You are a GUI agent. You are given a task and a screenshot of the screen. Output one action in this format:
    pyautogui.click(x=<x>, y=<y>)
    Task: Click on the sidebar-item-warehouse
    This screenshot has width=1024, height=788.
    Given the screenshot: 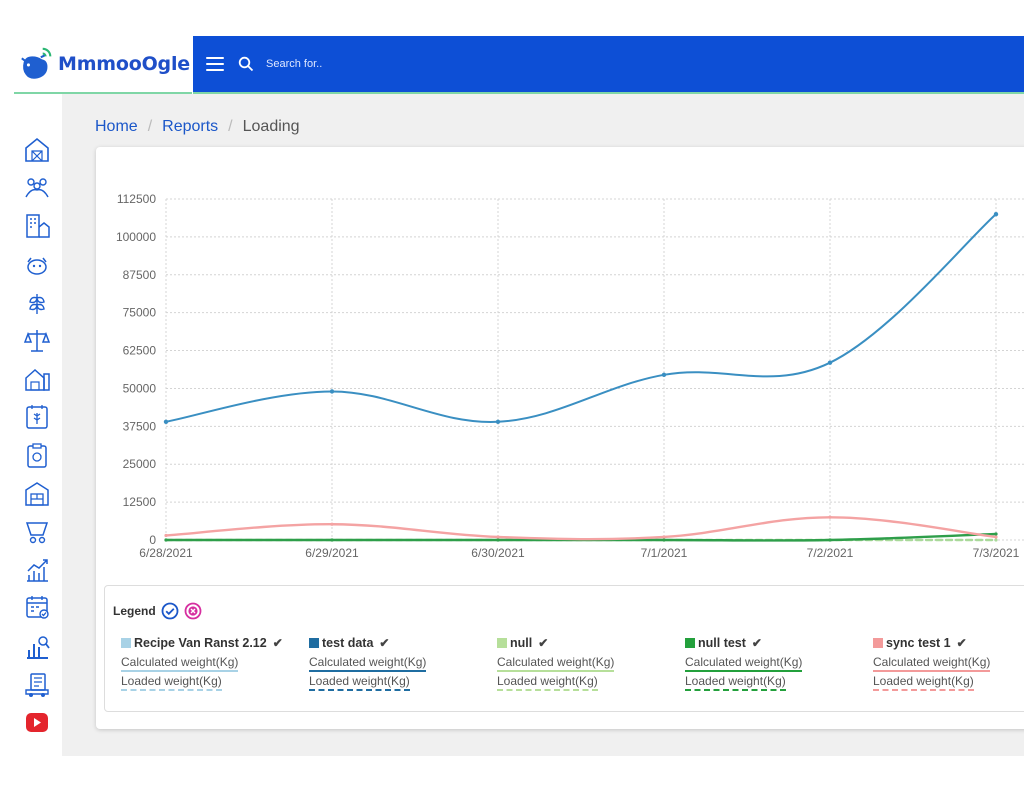 What is the action you would take?
    pyautogui.click(x=37, y=493)
    